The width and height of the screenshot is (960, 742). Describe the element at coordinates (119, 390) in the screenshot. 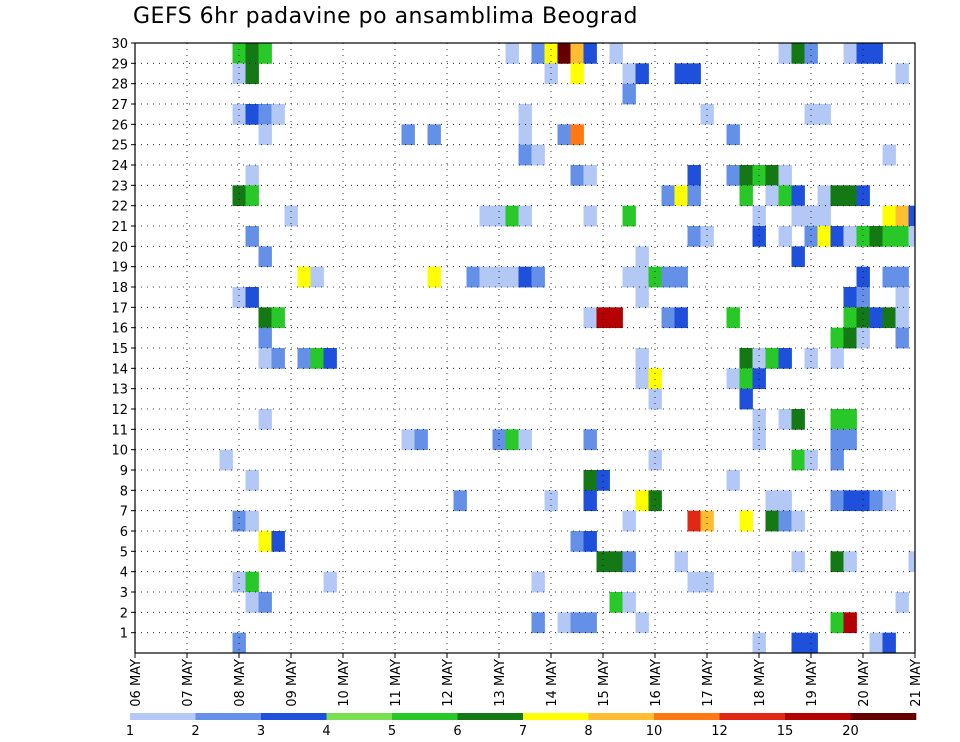

I see `y-tick-label: 13` at that location.